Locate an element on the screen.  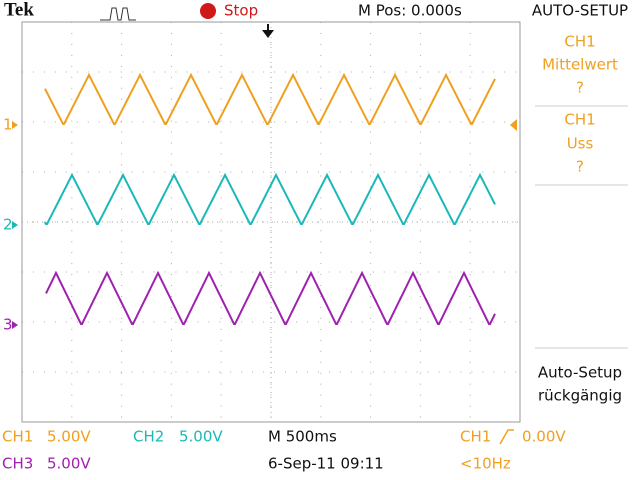
ch1-marker-arrow is located at coordinates (15, 125).